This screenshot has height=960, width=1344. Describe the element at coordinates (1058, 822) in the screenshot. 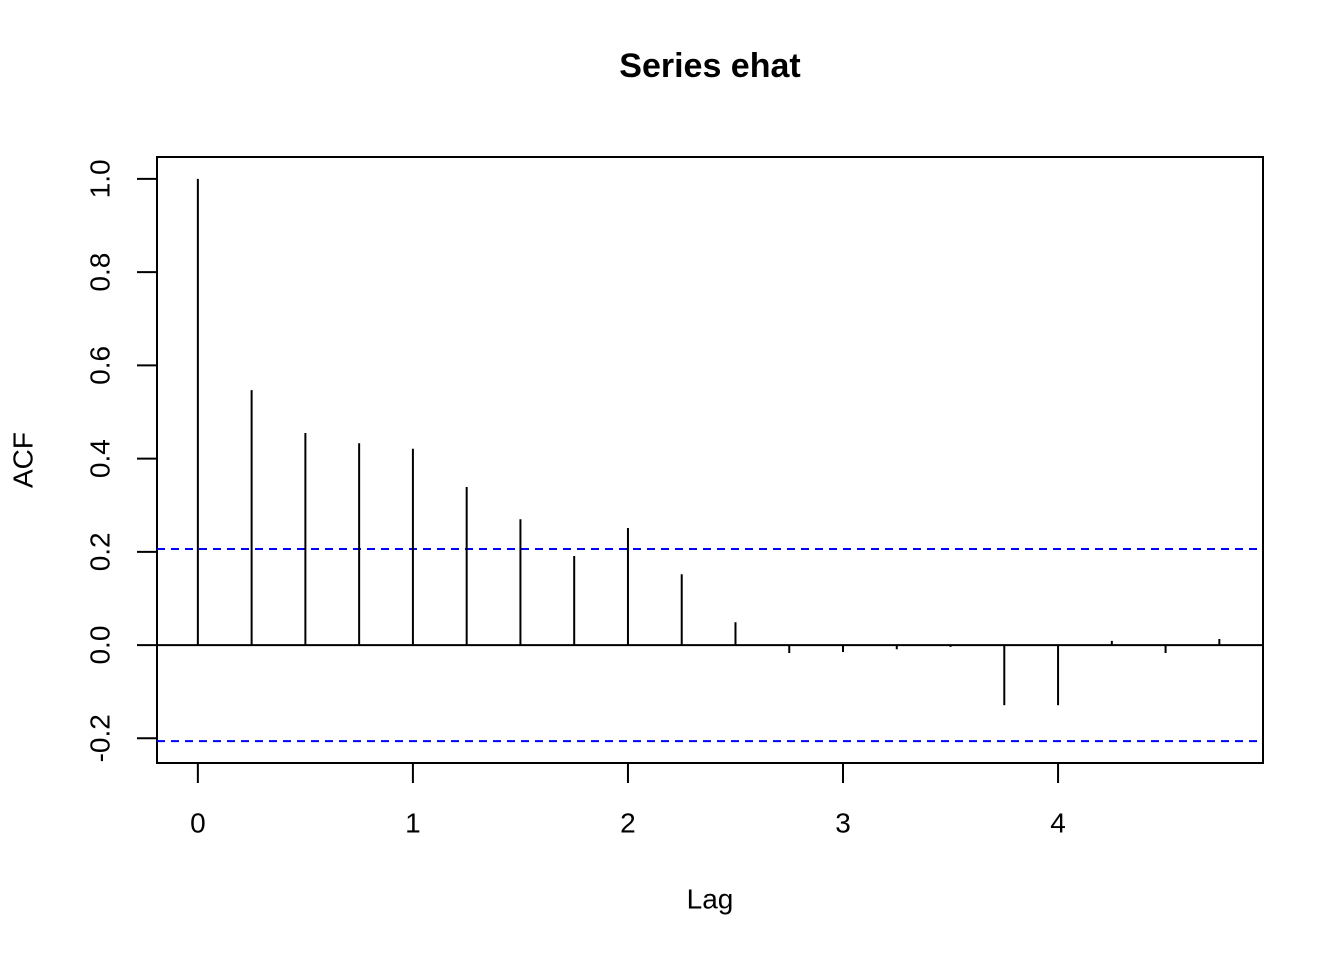

I see `x-tick-label: 4` at that location.